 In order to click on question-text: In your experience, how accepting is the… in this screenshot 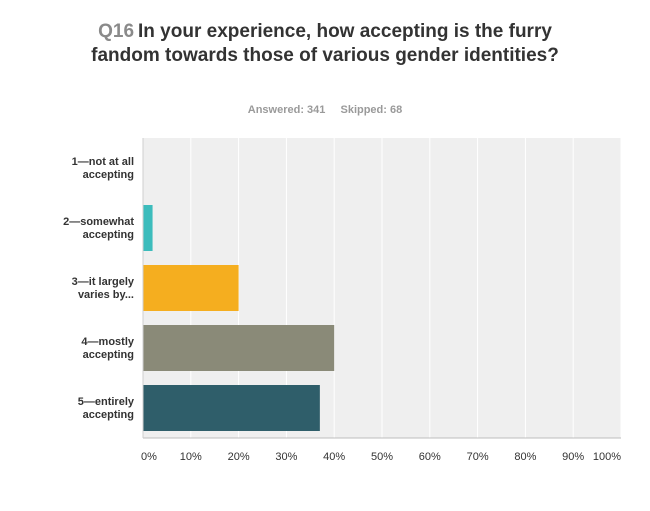, I will do `click(325, 43)`.